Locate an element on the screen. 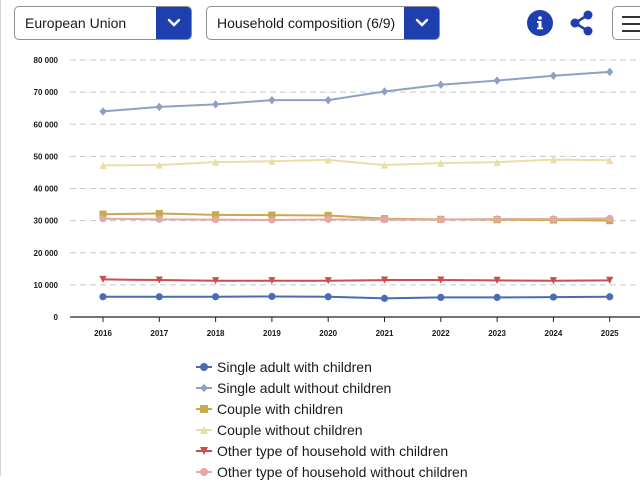 Image resolution: width=640 pixels, height=482 pixels. legend-item: Single adult without children is located at coordinates (332, 387).